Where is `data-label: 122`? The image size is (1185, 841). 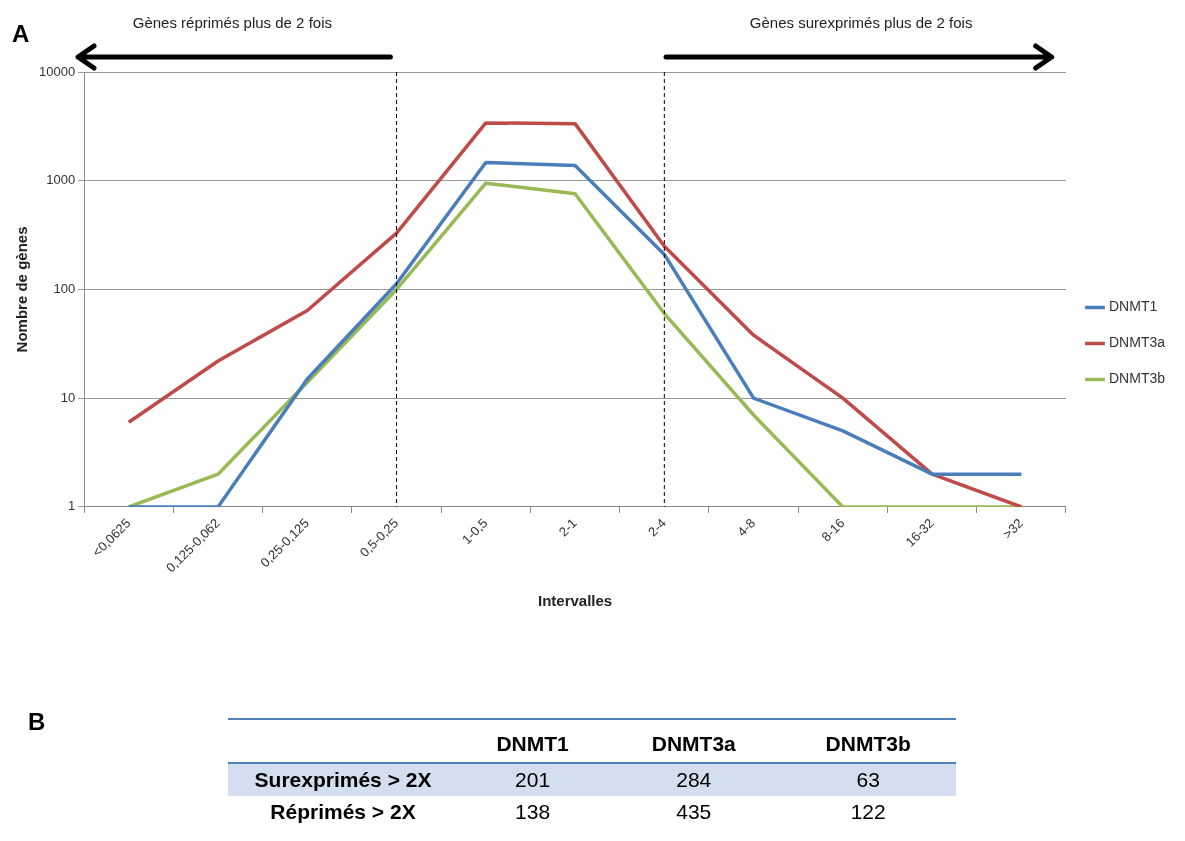
data-label: 122 is located at coordinates (868, 812).